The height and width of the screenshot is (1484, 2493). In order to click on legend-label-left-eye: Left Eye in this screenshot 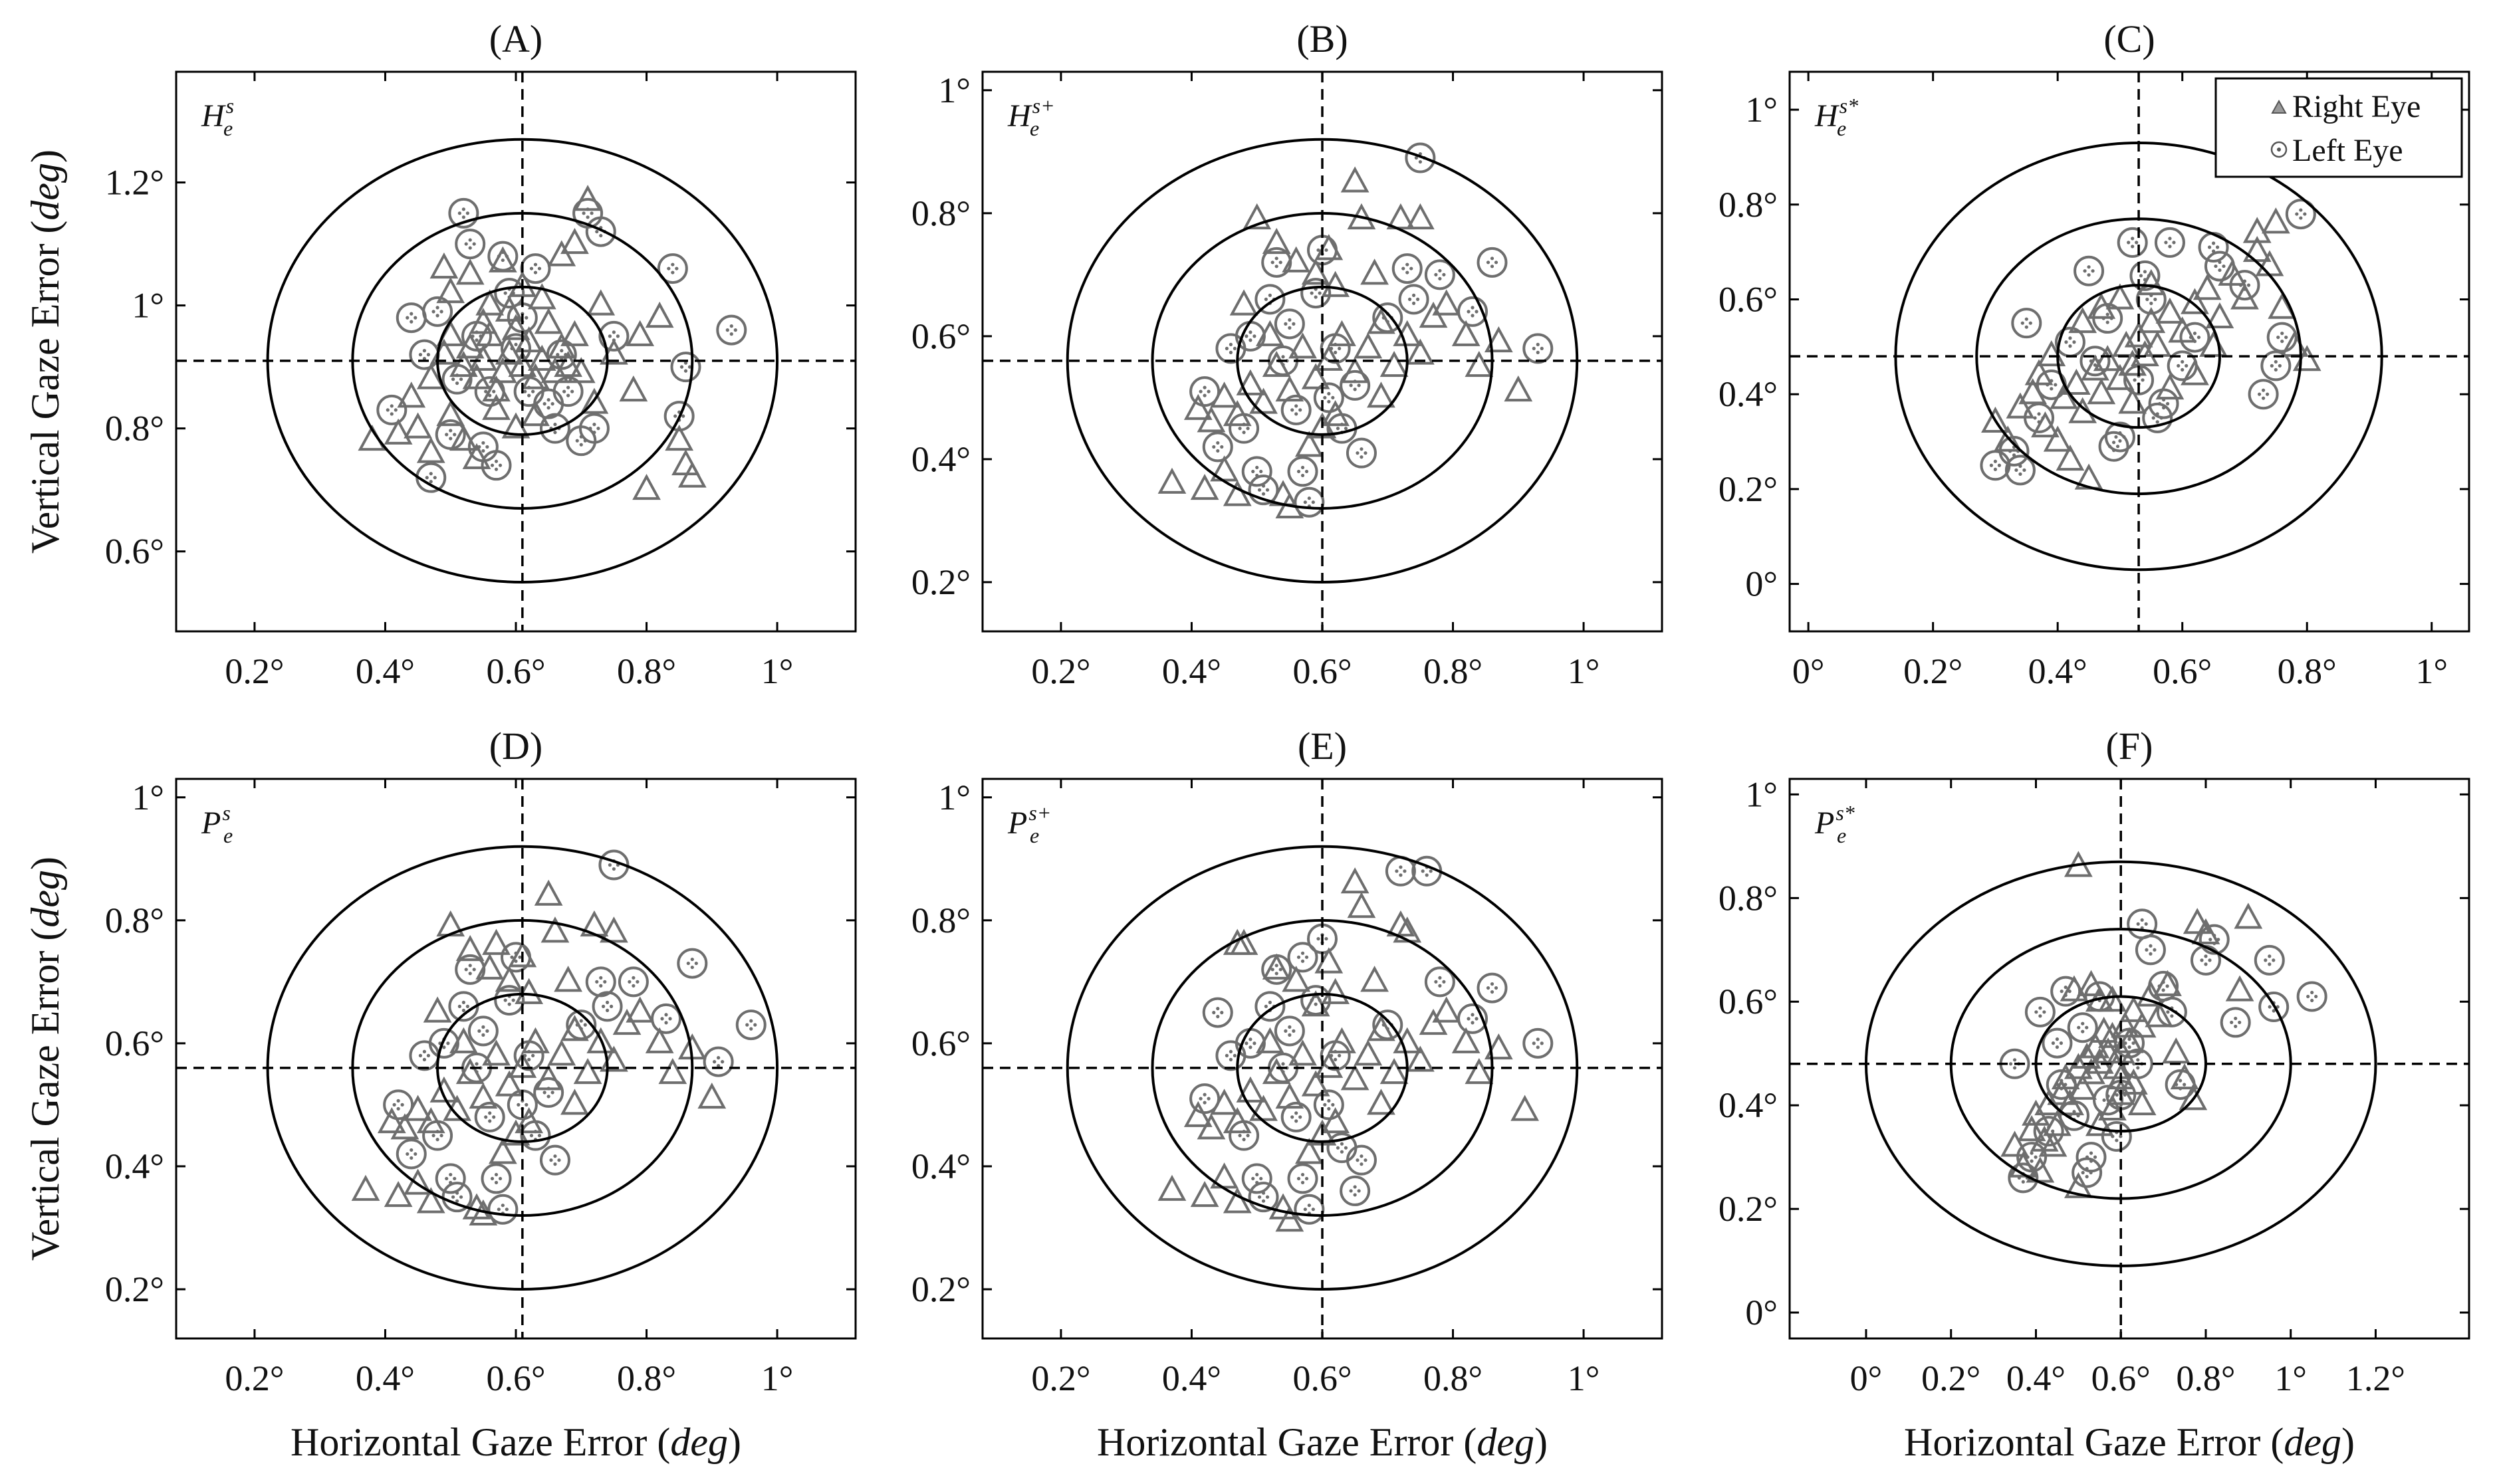, I will do `click(2347, 150)`.